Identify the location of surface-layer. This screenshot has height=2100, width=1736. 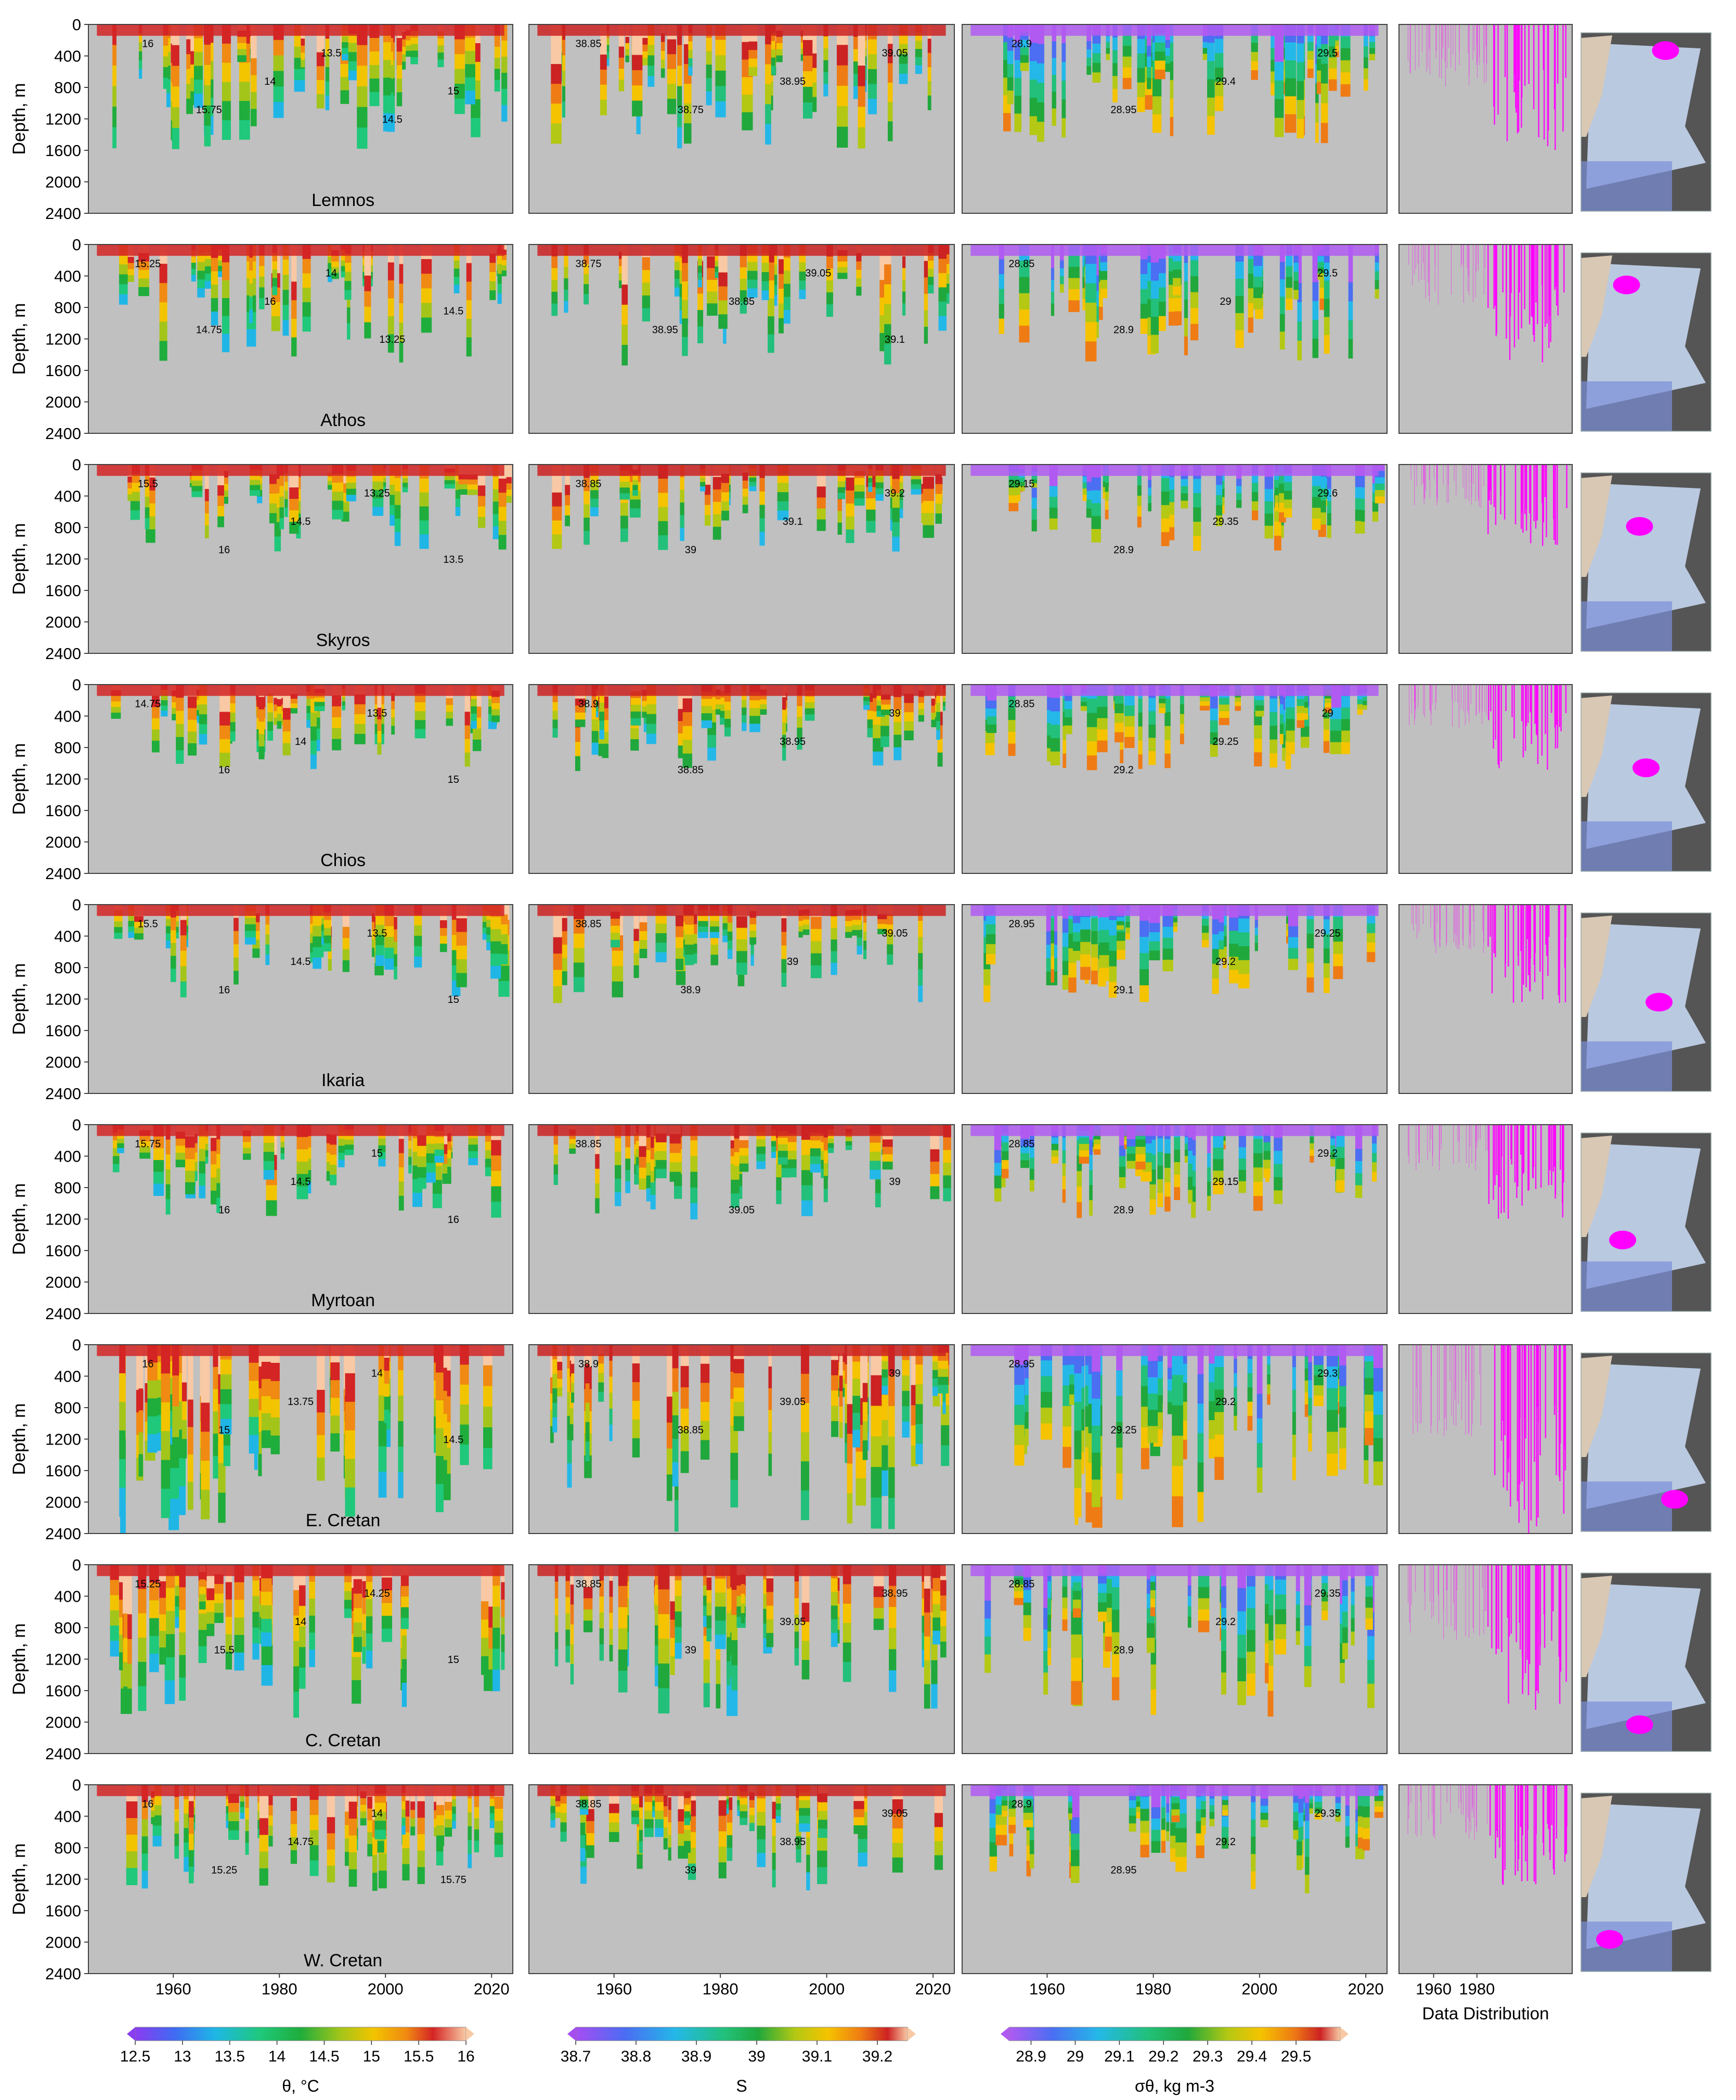
(741, 30).